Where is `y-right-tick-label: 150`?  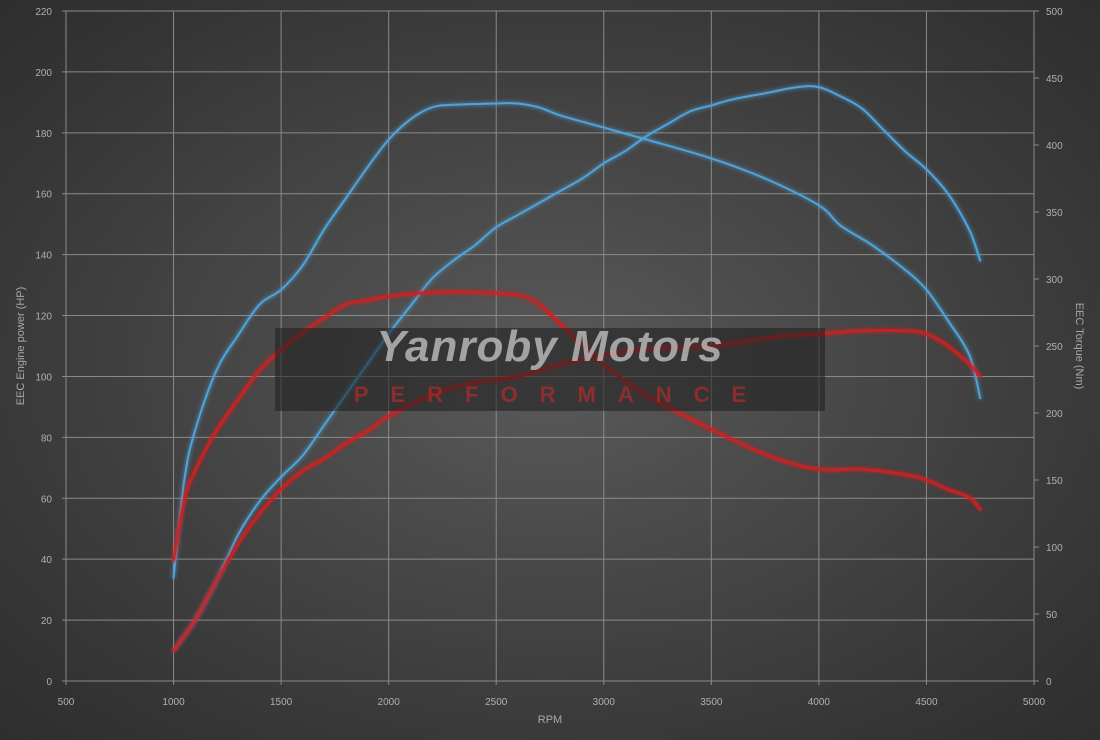 y-right-tick-label: 150 is located at coordinates (1054, 481).